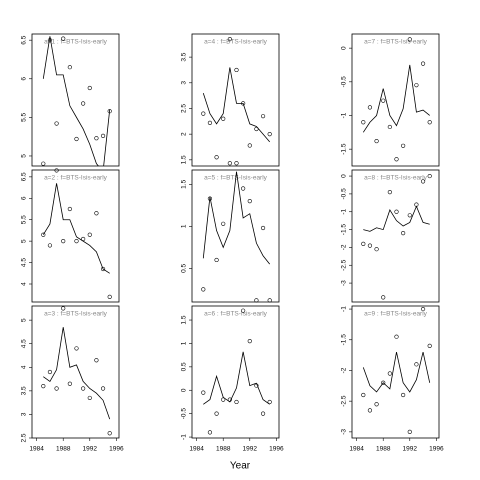  Describe the element at coordinates (76, 178) in the screenshot. I see `panel-title: a=2 : f=BTS-Isis-early` at that location.